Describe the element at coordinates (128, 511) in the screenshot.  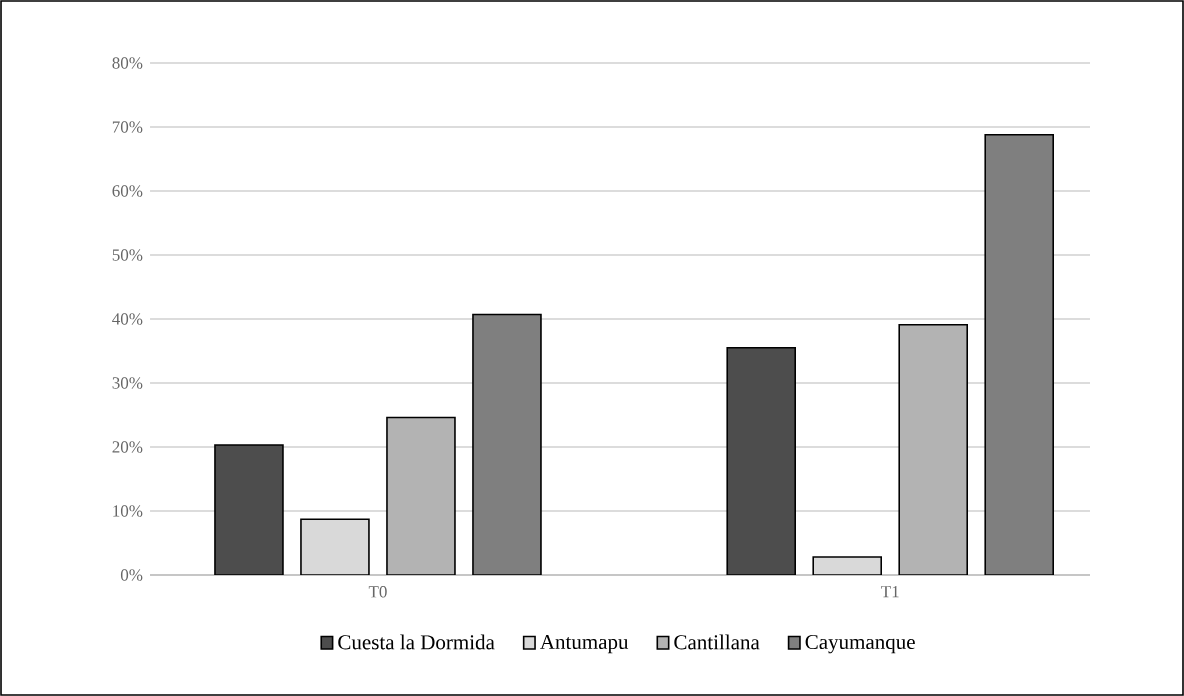
I see `y-tick-label: 10%` at that location.